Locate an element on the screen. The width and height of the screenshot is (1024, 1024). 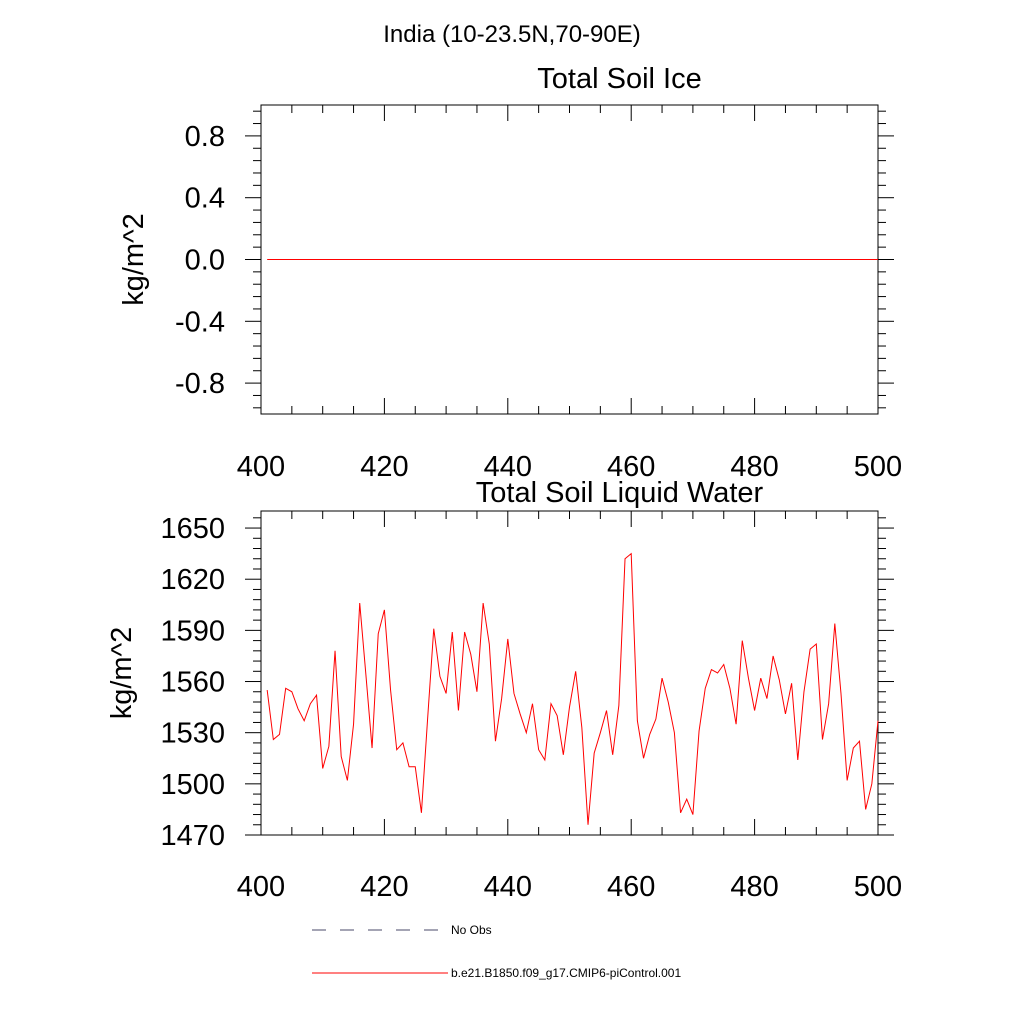
panel-0-x-tick-label: 460 is located at coordinates (631, 467).